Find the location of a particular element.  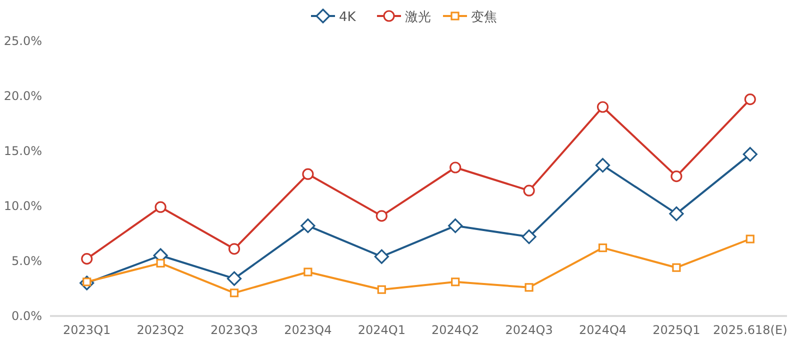

y-tick-label: 0.0% is located at coordinates (27, 316).